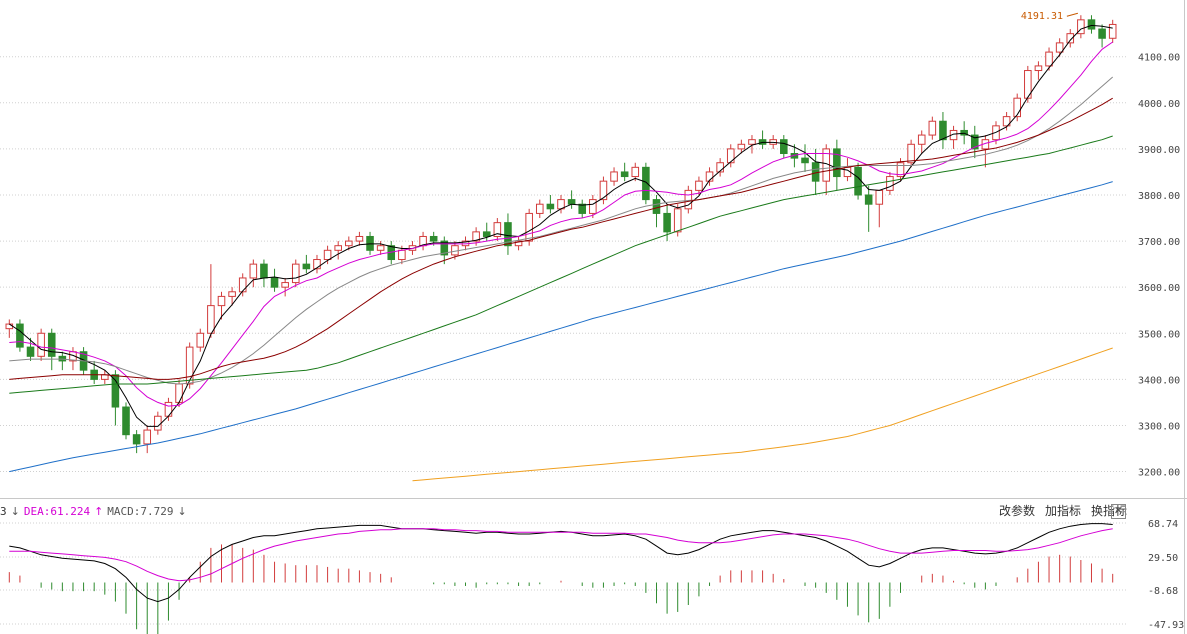 This screenshot has height=634, width=1187. Describe the element at coordinates (1159, 196) in the screenshot. I see `y-tick-label: 3800.00` at that location.